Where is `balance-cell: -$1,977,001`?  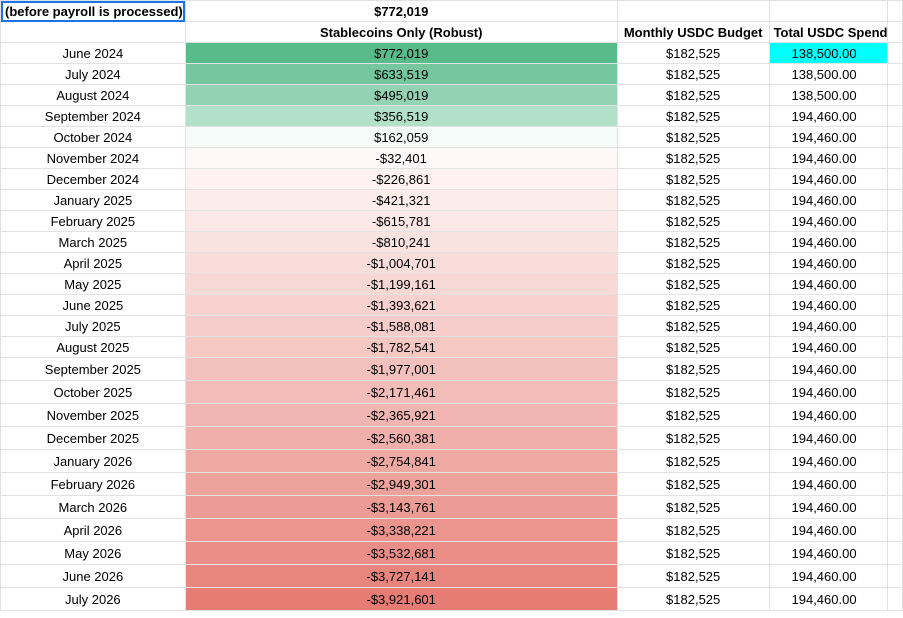 balance-cell: -$1,977,001 is located at coordinates (401, 369).